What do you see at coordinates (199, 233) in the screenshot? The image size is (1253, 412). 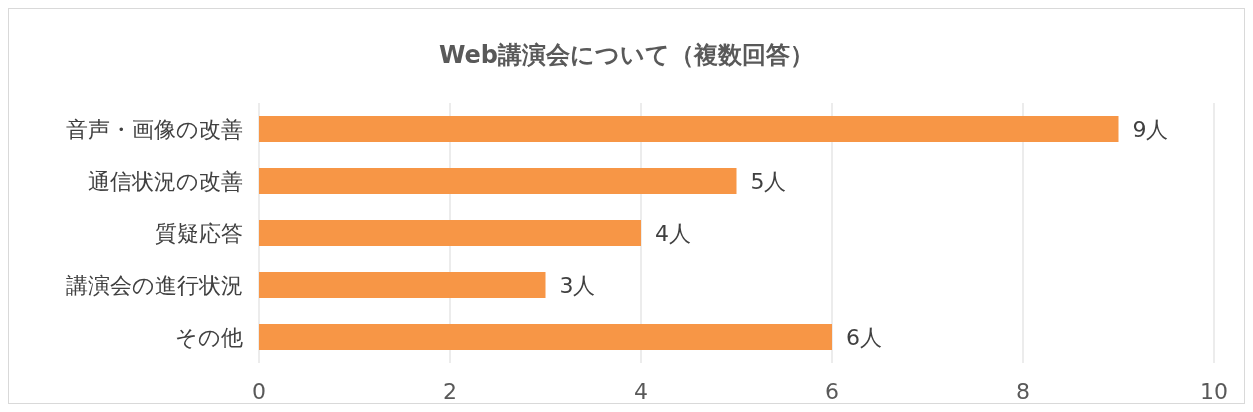 I see `y-tick-label: 質疑応答` at bounding box center [199, 233].